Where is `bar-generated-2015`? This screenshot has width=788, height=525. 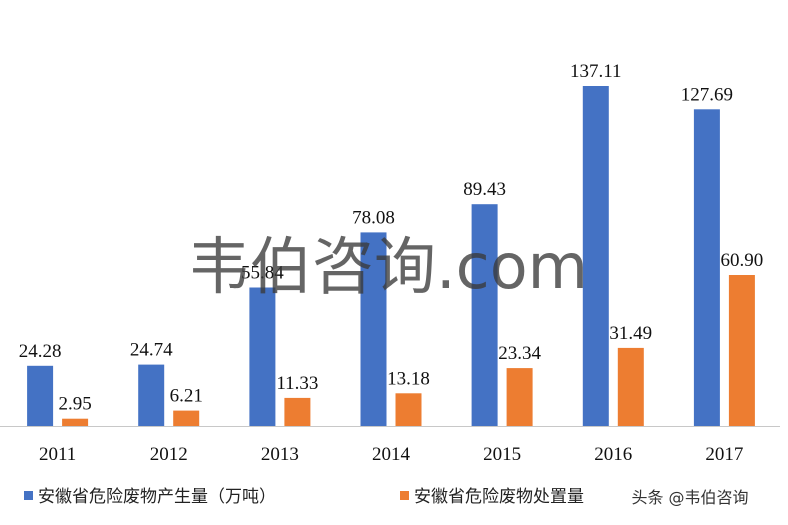
bar-generated-2015 is located at coordinates (484, 315).